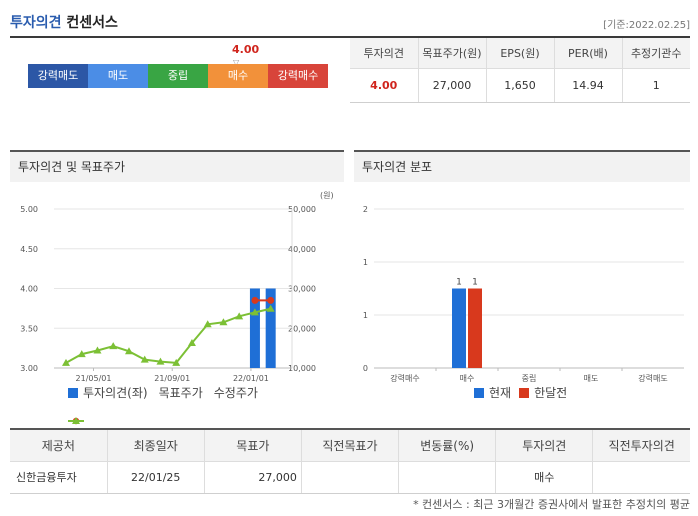  I want to click on col-per: PER(배), so click(587, 53).